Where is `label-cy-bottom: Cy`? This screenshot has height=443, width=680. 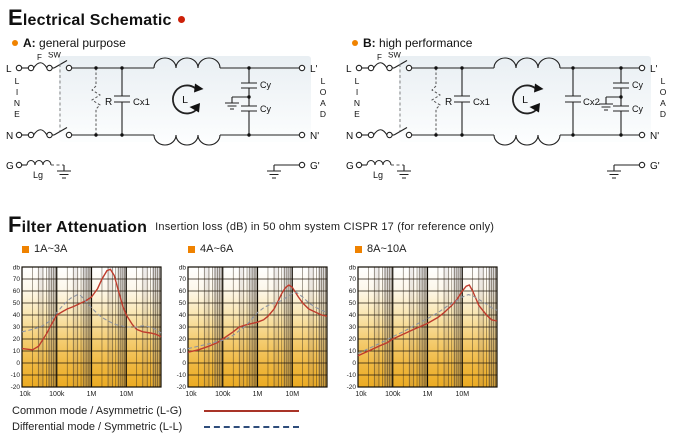
label-cy-bottom: Cy is located at coordinates (265, 109).